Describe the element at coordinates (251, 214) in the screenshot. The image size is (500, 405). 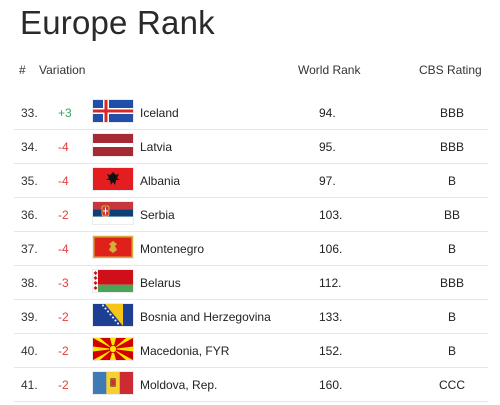
I see `table-row: 36. -2 Serbia 103. BB` at that location.